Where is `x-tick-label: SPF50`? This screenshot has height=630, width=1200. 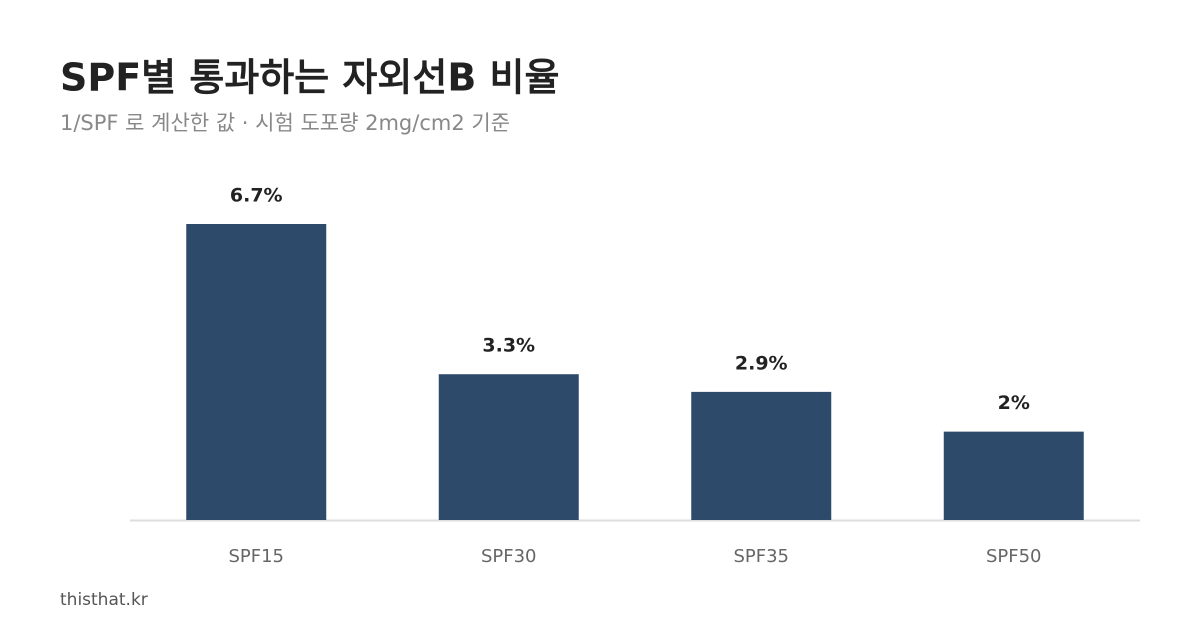
x-tick-label: SPF50 is located at coordinates (1014, 556).